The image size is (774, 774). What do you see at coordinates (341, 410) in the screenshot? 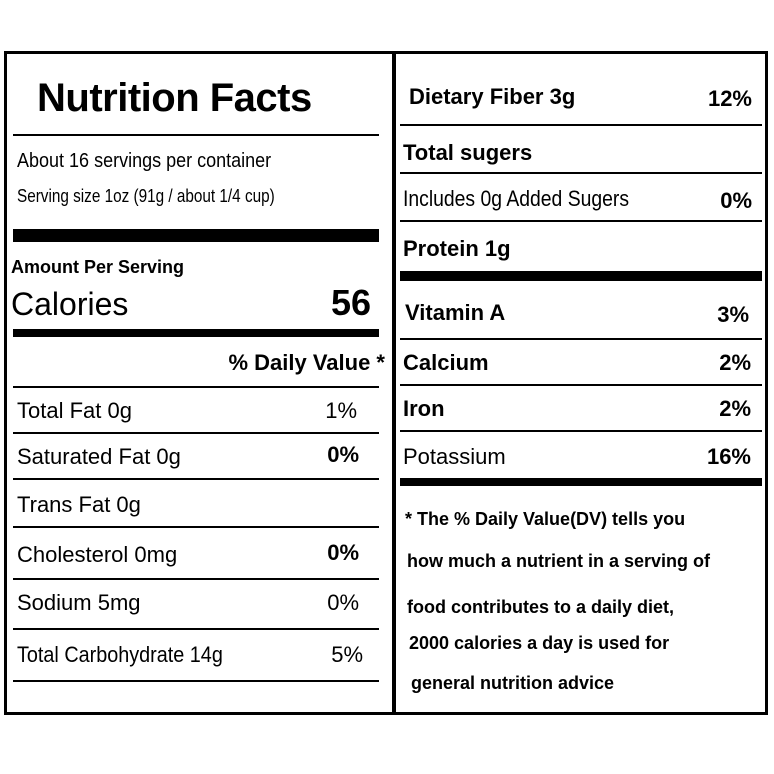
I see `nutrient-dv: 1%` at bounding box center [341, 410].